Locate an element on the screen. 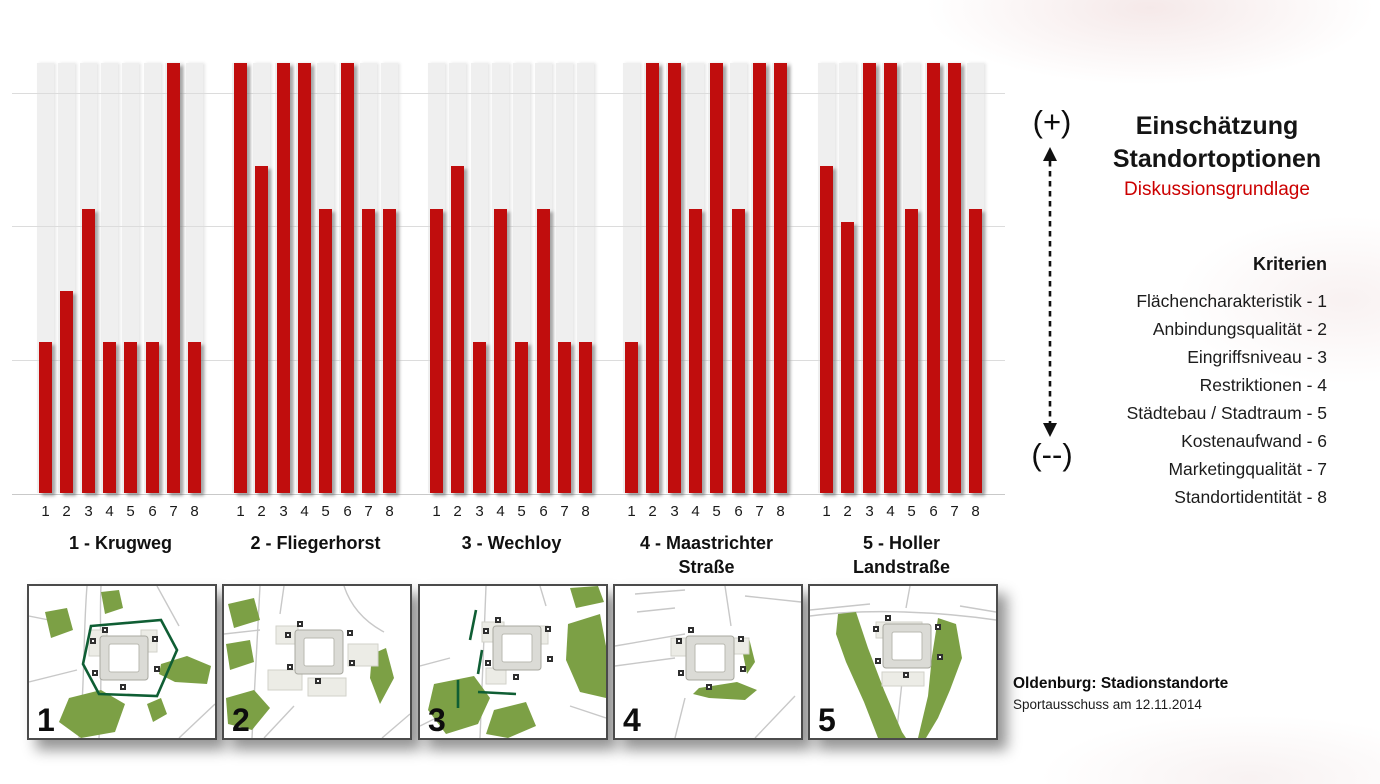  criteria-item: Kostenaufwand - 6 is located at coordinates (1254, 441).